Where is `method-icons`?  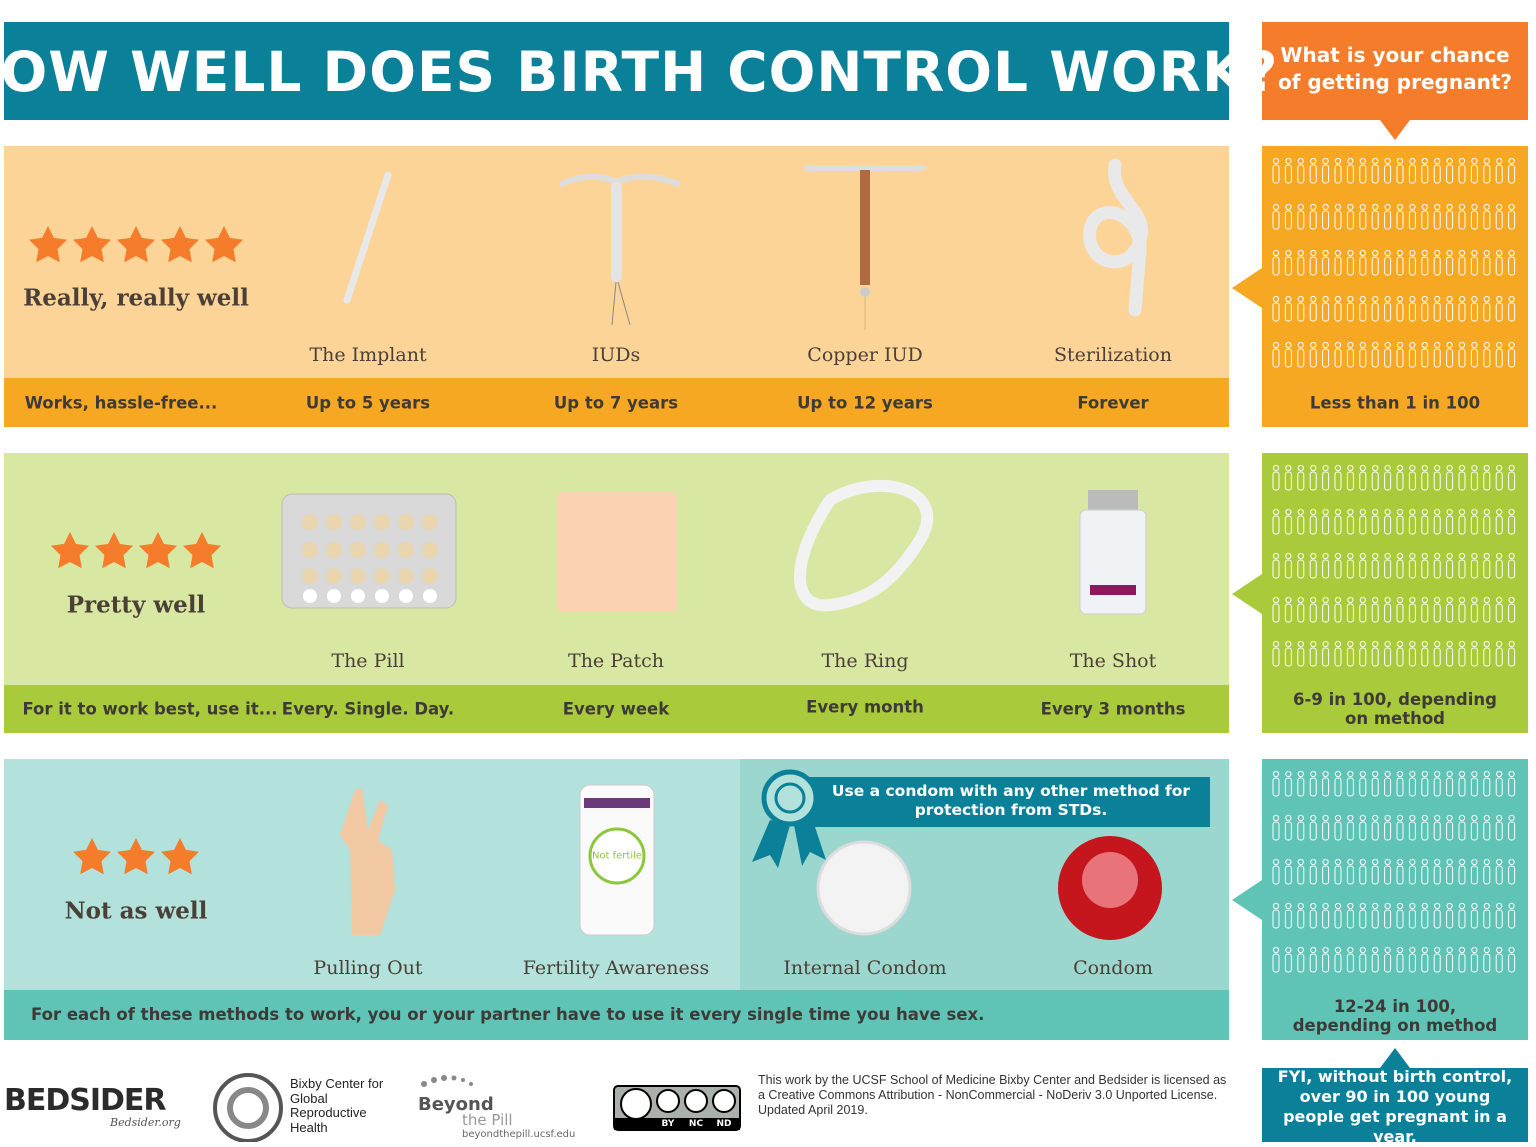 method-icons is located at coordinates (714, 547).